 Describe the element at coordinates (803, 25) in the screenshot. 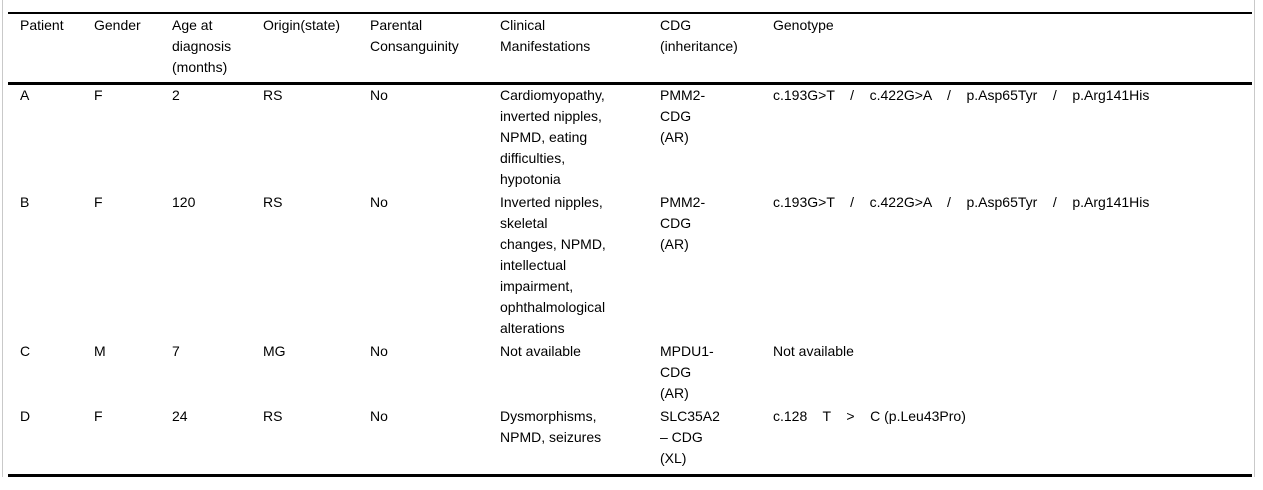

I see `header-cell-genotype: Genotype` at that location.